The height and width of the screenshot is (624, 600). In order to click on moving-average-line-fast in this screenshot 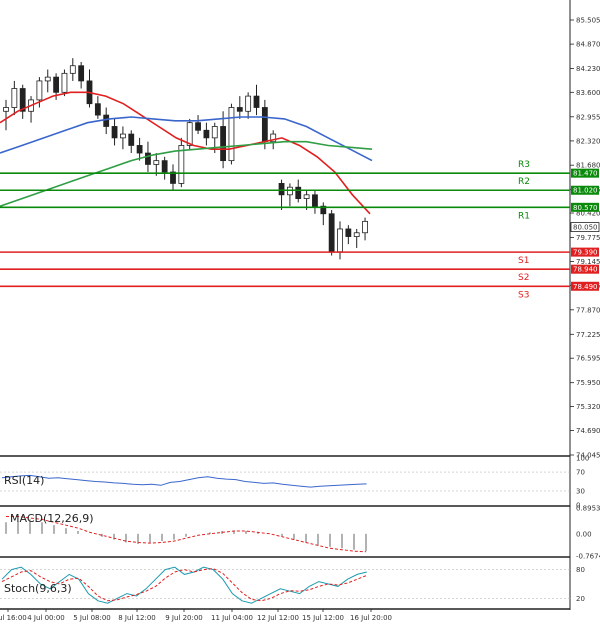, I will do `click(185, 153)`.